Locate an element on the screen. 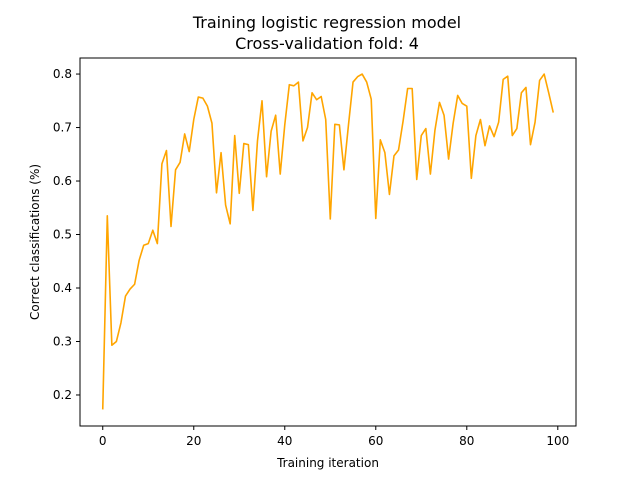 The height and width of the screenshot is (480, 640). x-axis: 0 20 40 60 80 100 is located at coordinates (334, 437).